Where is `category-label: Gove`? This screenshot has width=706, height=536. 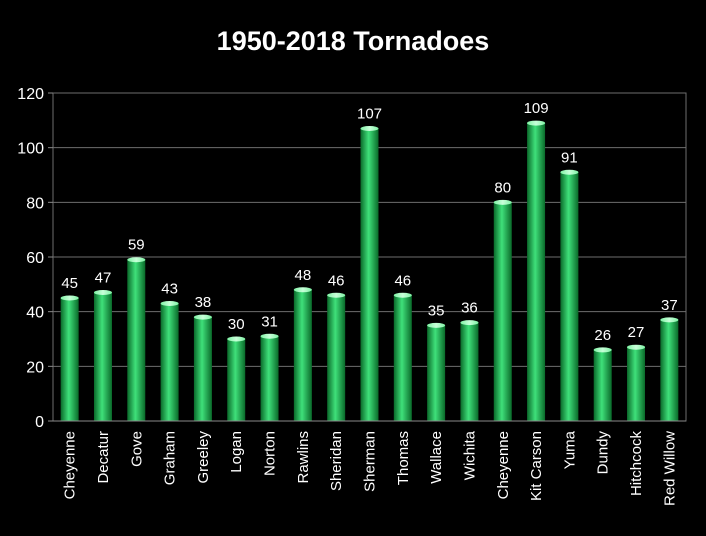
category-label: Gove is located at coordinates (136, 449).